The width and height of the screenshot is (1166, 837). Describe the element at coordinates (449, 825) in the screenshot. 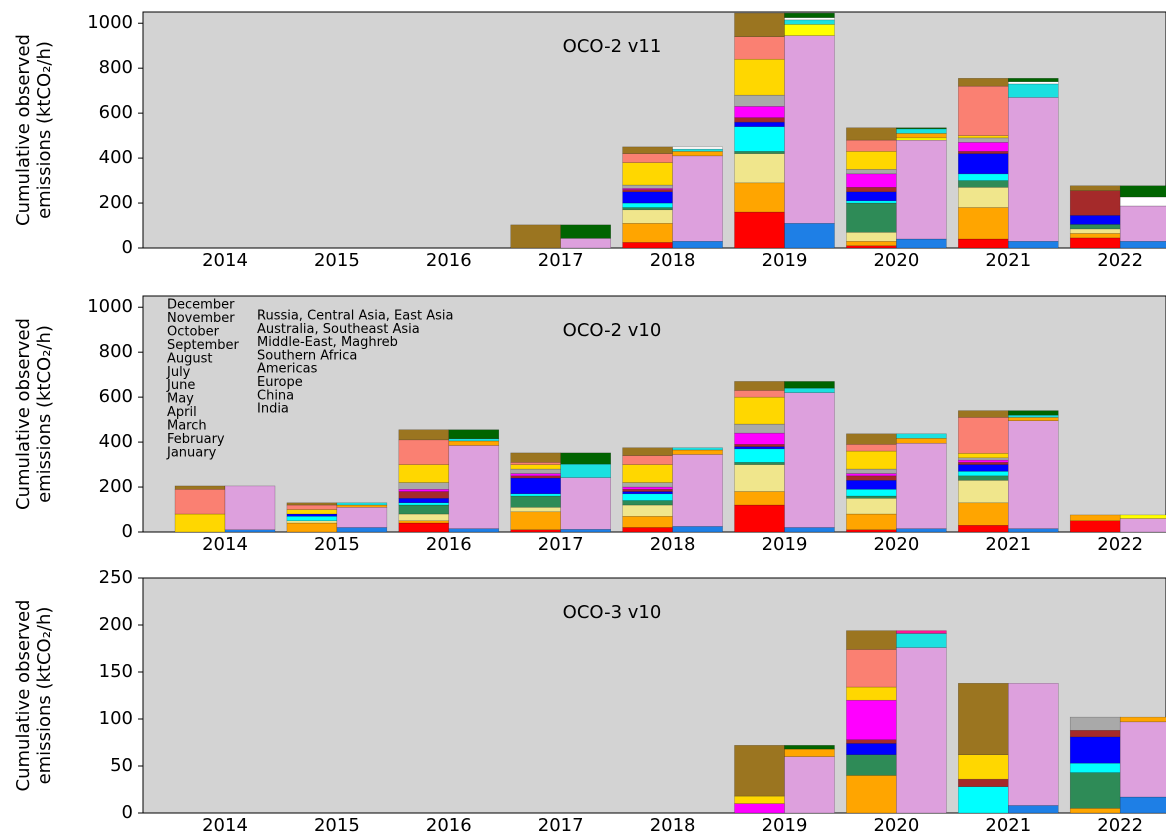

I see `x-tick-label: 2016` at that location.